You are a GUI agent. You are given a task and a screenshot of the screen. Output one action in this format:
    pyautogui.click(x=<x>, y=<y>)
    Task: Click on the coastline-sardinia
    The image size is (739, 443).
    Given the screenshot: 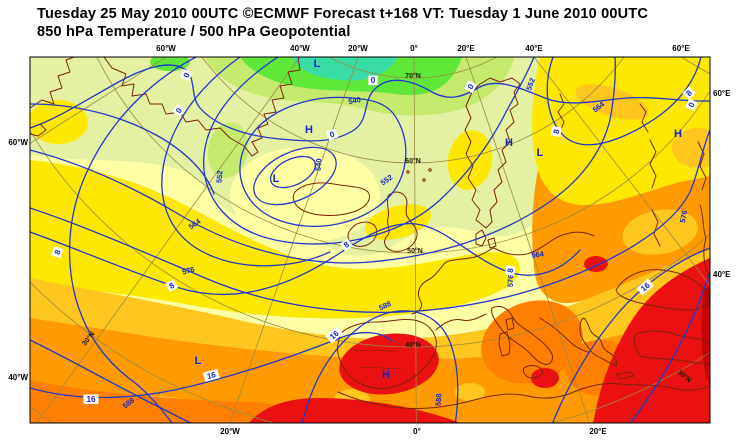 What is the action you would take?
    pyautogui.click(x=504, y=344)
    